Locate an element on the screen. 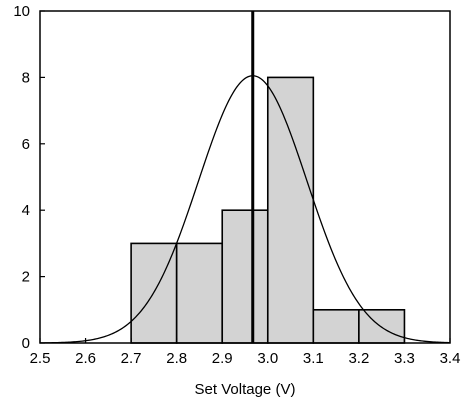  x-tick-label: 2.8 is located at coordinates (176, 358).